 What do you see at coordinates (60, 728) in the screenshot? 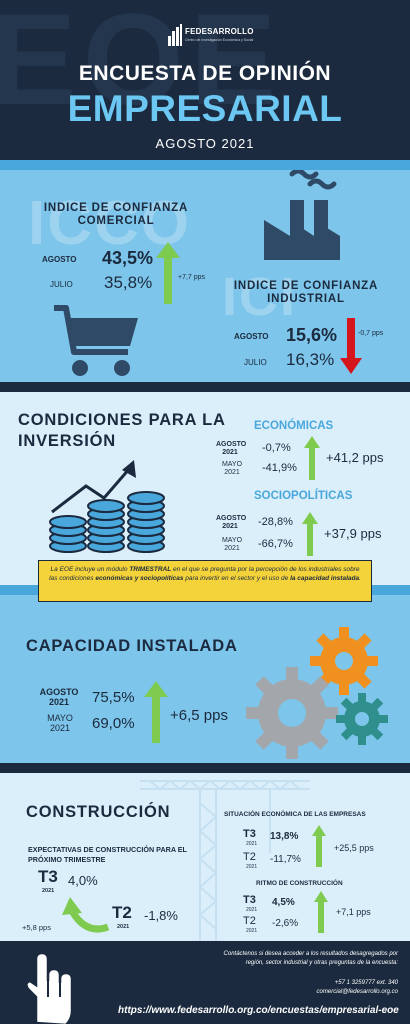
I see `capacity-row2-year: 2021` at bounding box center [60, 728].